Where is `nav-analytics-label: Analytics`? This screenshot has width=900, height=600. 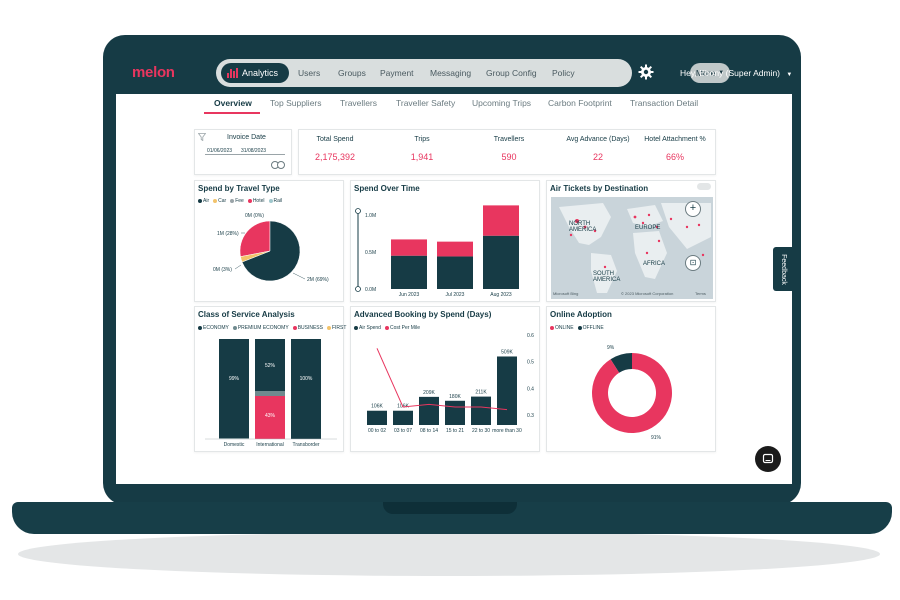
nav-analytics-label: Analytics is located at coordinates (260, 73).